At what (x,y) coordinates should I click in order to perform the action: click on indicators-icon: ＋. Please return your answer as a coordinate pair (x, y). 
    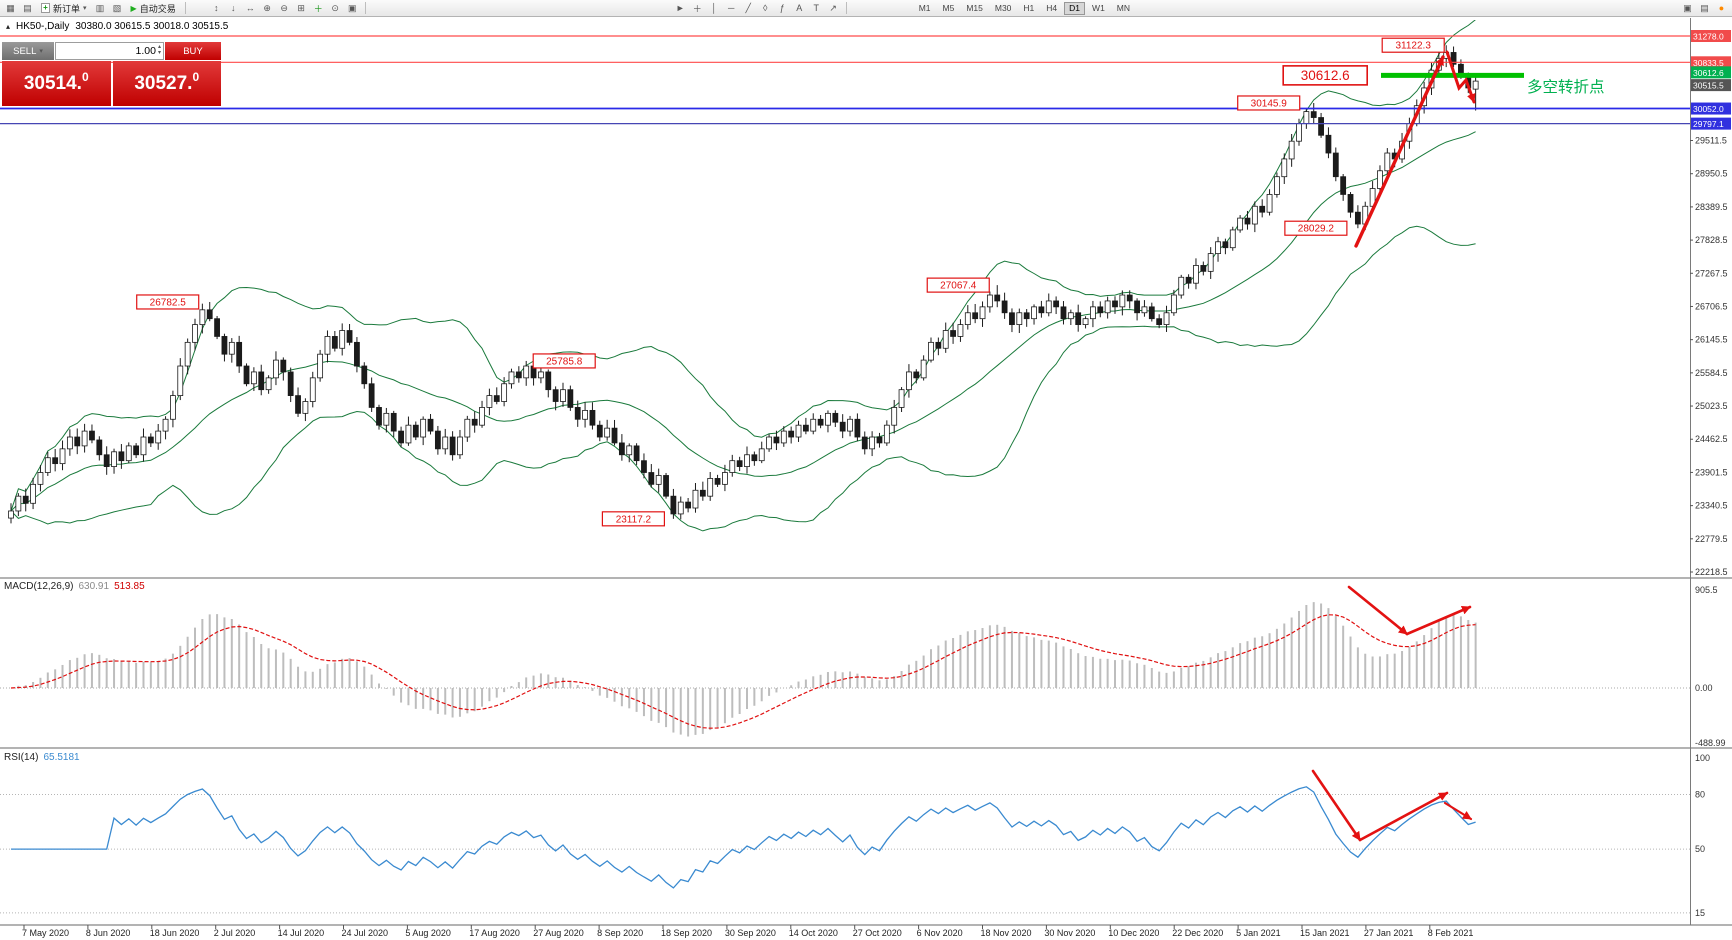
    Looking at the image, I should click on (318, 8).